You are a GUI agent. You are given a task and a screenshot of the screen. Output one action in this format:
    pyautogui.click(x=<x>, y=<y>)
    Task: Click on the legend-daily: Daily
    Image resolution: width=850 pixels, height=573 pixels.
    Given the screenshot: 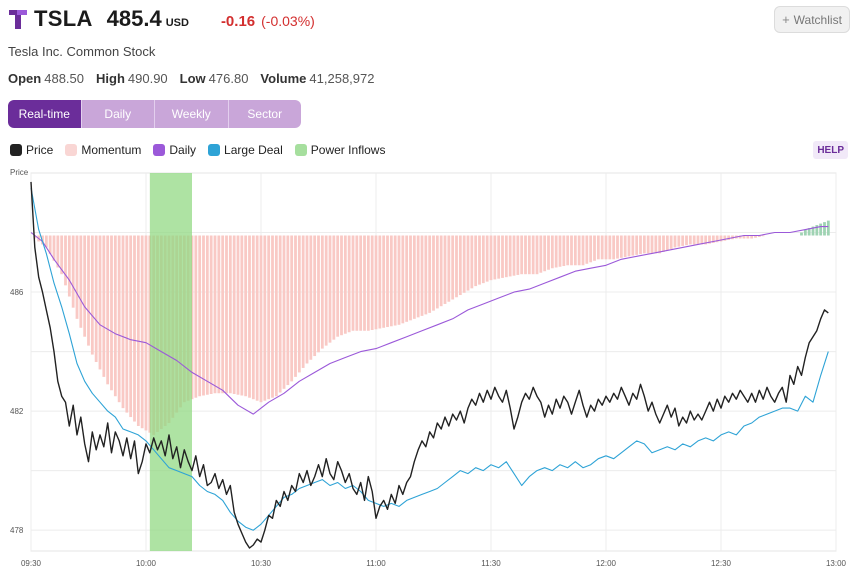 What is the action you would take?
    pyautogui.click(x=174, y=150)
    